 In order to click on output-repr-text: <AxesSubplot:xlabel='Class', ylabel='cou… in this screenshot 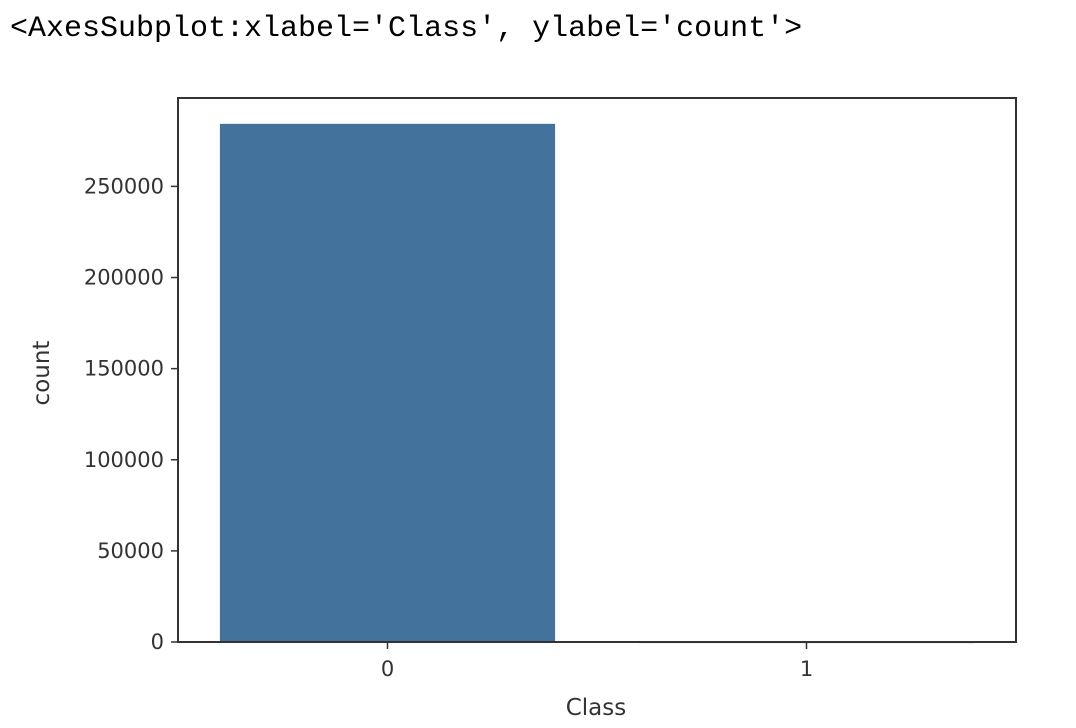, I will do `click(406, 29)`.